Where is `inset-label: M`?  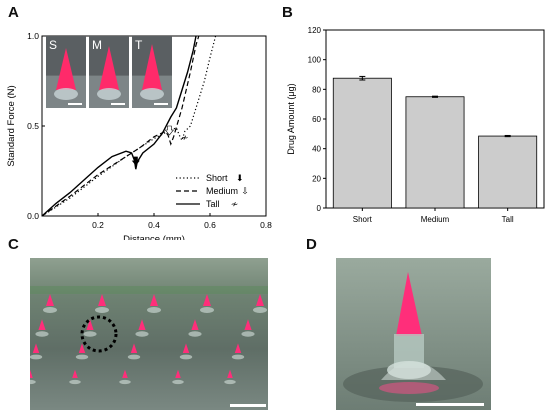 inset-label: M is located at coordinates (97, 45).